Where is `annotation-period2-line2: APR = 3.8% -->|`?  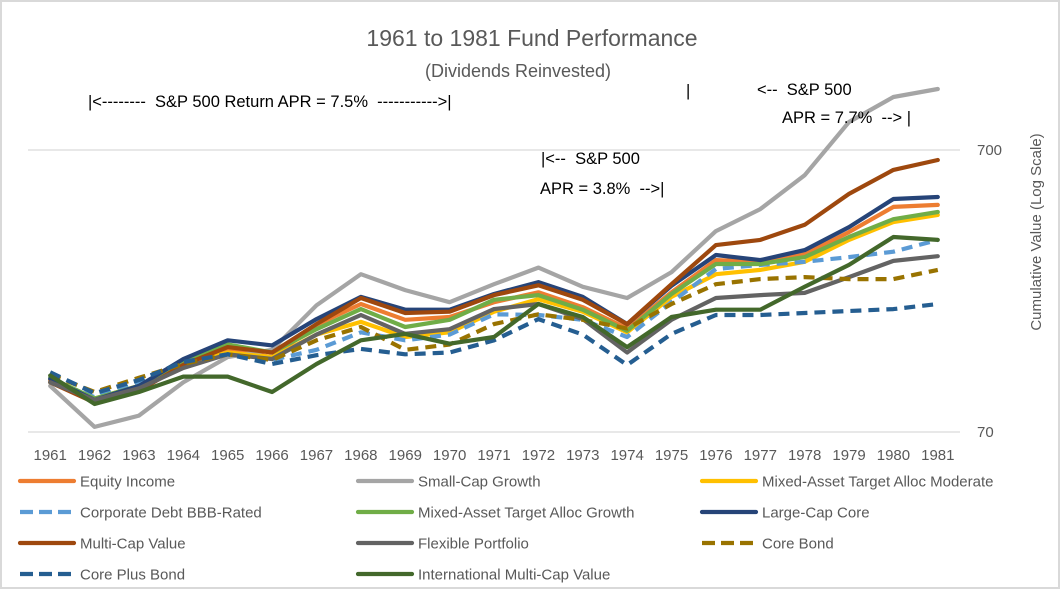
annotation-period2-line2: APR = 3.8% -->| is located at coordinates (602, 189).